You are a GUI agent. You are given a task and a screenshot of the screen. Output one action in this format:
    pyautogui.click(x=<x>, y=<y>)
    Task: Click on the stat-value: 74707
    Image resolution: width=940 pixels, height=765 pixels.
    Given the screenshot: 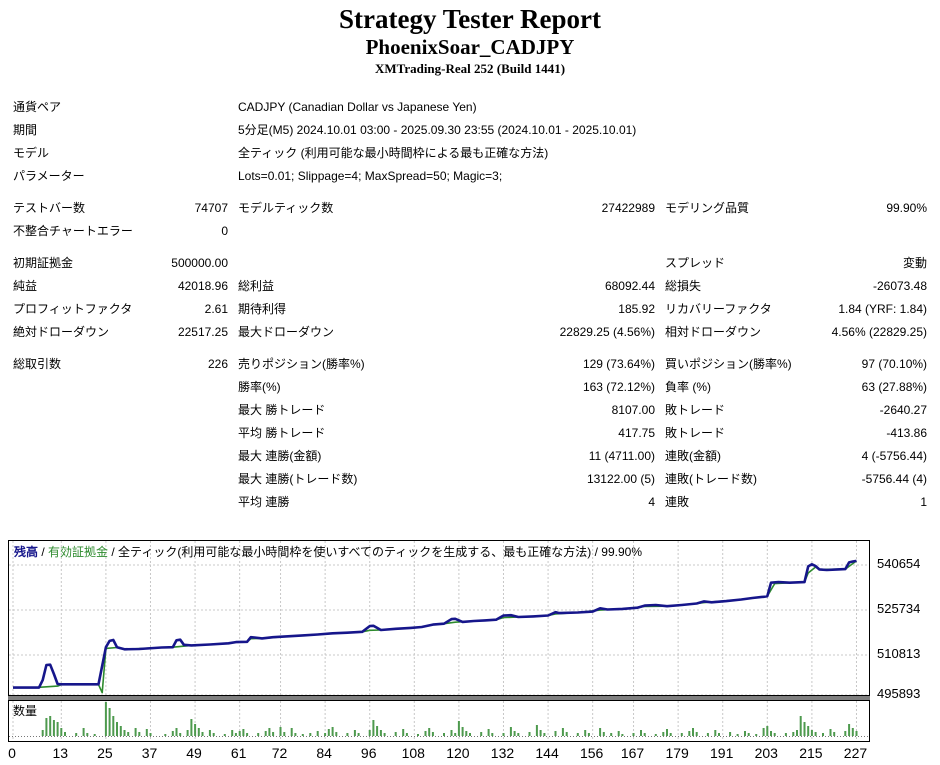 What is the action you would take?
    pyautogui.click(x=211, y=207)
    